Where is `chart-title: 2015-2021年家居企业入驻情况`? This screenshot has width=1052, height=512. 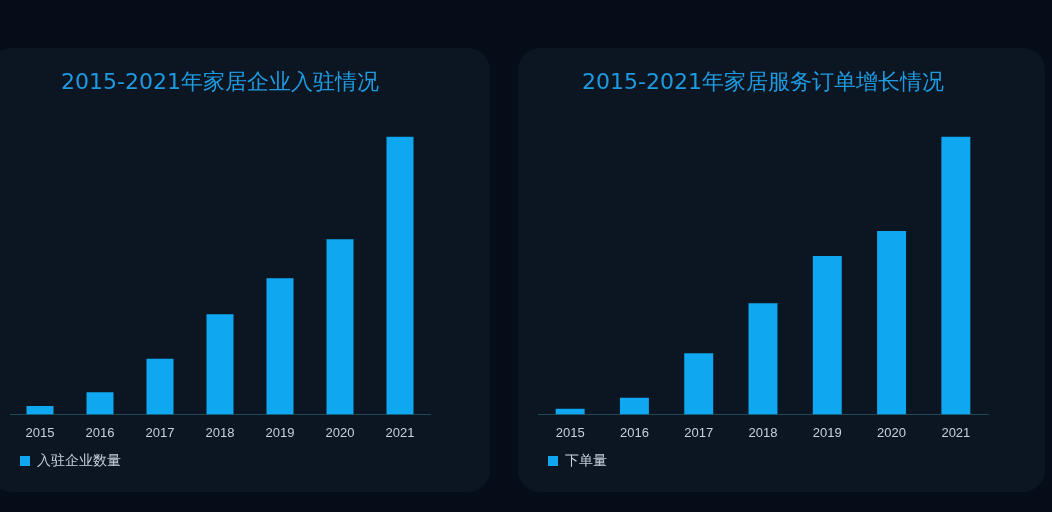
chart-title: 2015-2021年家居企业入驻情况 is located at coordinates (220, 81).